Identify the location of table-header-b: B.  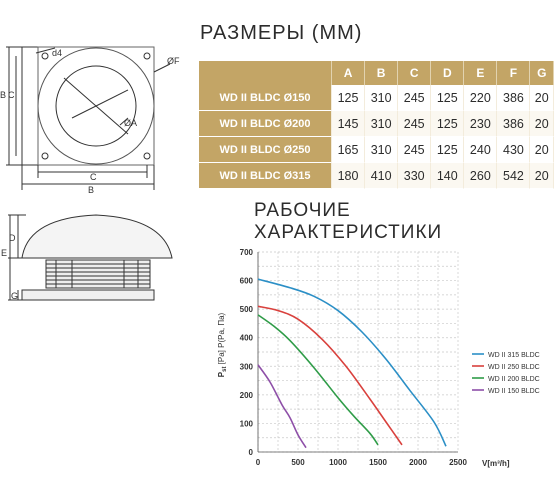
(382, 73).